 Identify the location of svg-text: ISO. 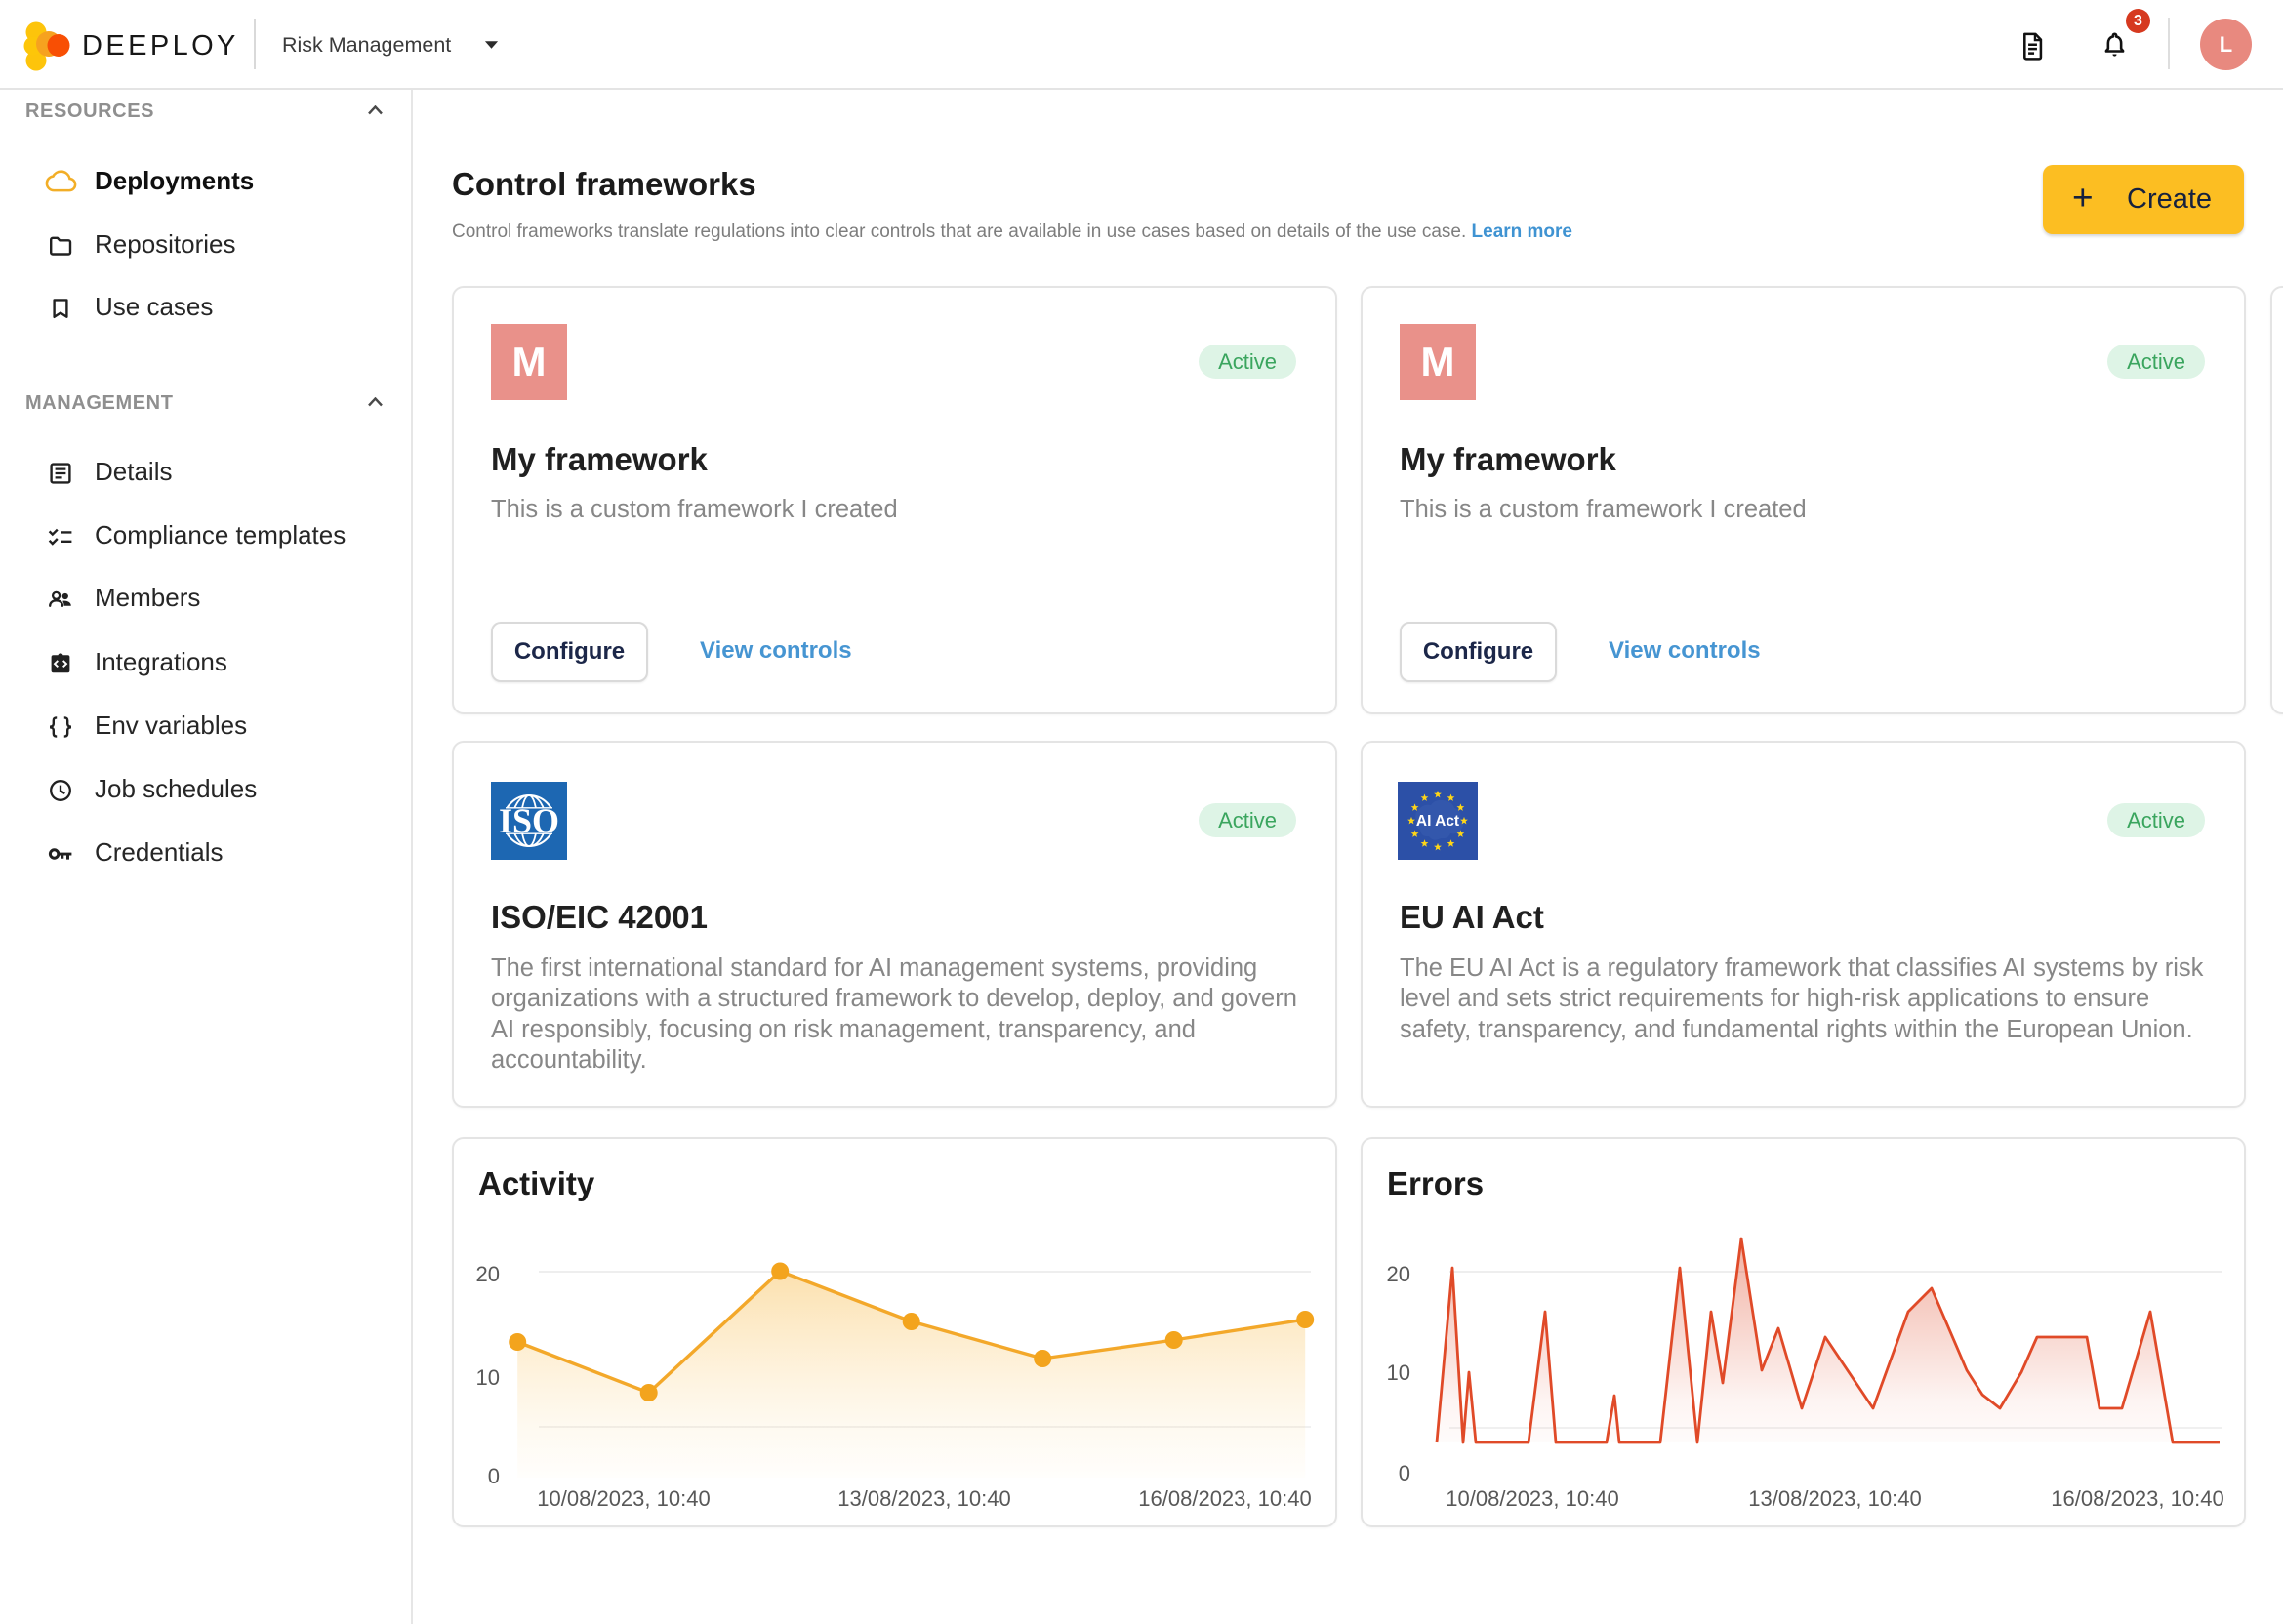
(529, 820).